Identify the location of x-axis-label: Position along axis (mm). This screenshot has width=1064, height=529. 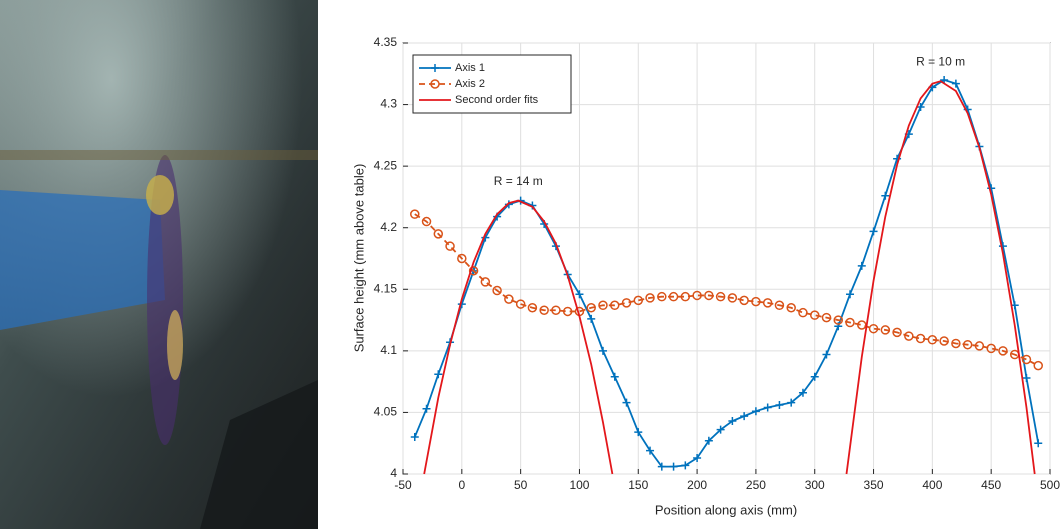
(726, 509).